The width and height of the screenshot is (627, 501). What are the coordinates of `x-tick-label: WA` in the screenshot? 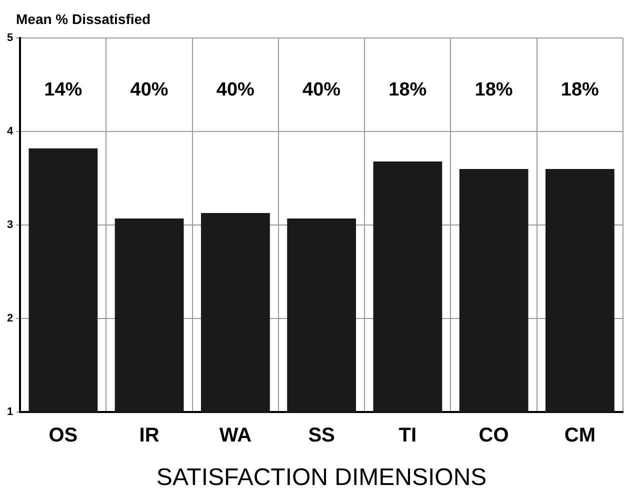 It's located at (235, 435).